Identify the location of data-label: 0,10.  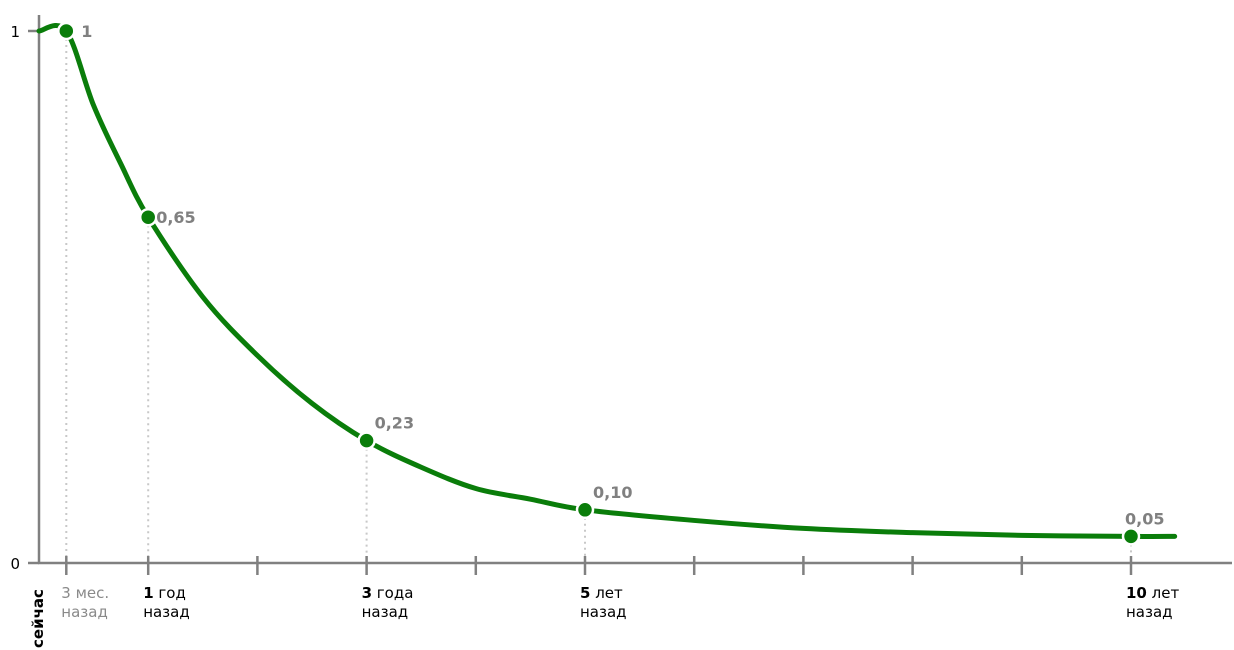
(612, 492).